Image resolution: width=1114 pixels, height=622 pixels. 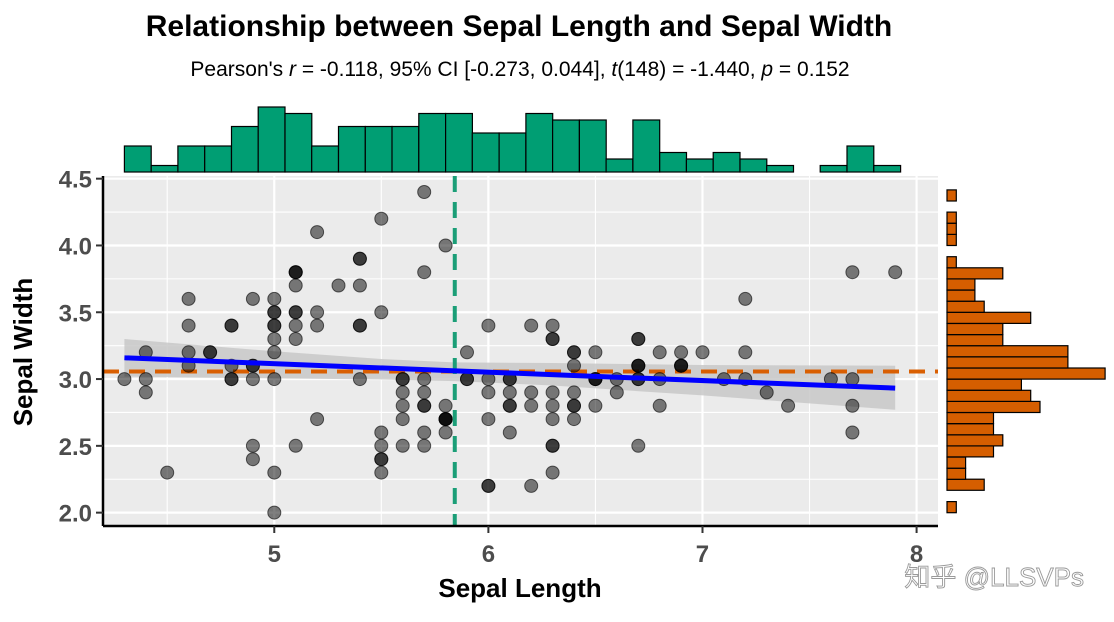 What do you see at coordinates (614, 69) in the screenshot?
I see `subtitle-part: t` at bounding box center [614, 69].